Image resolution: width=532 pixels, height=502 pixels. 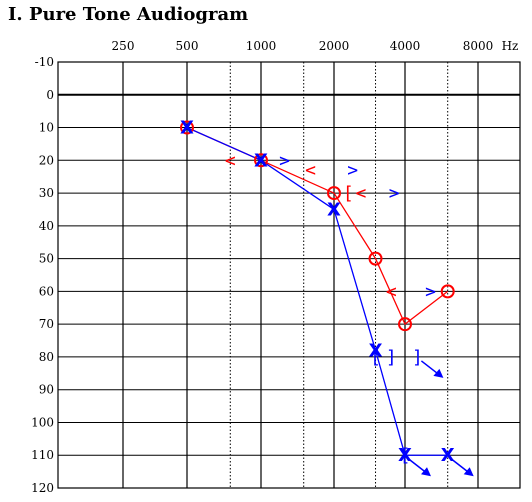 I want to click on x-tick-label: 1000, so click(x=261, y=46).